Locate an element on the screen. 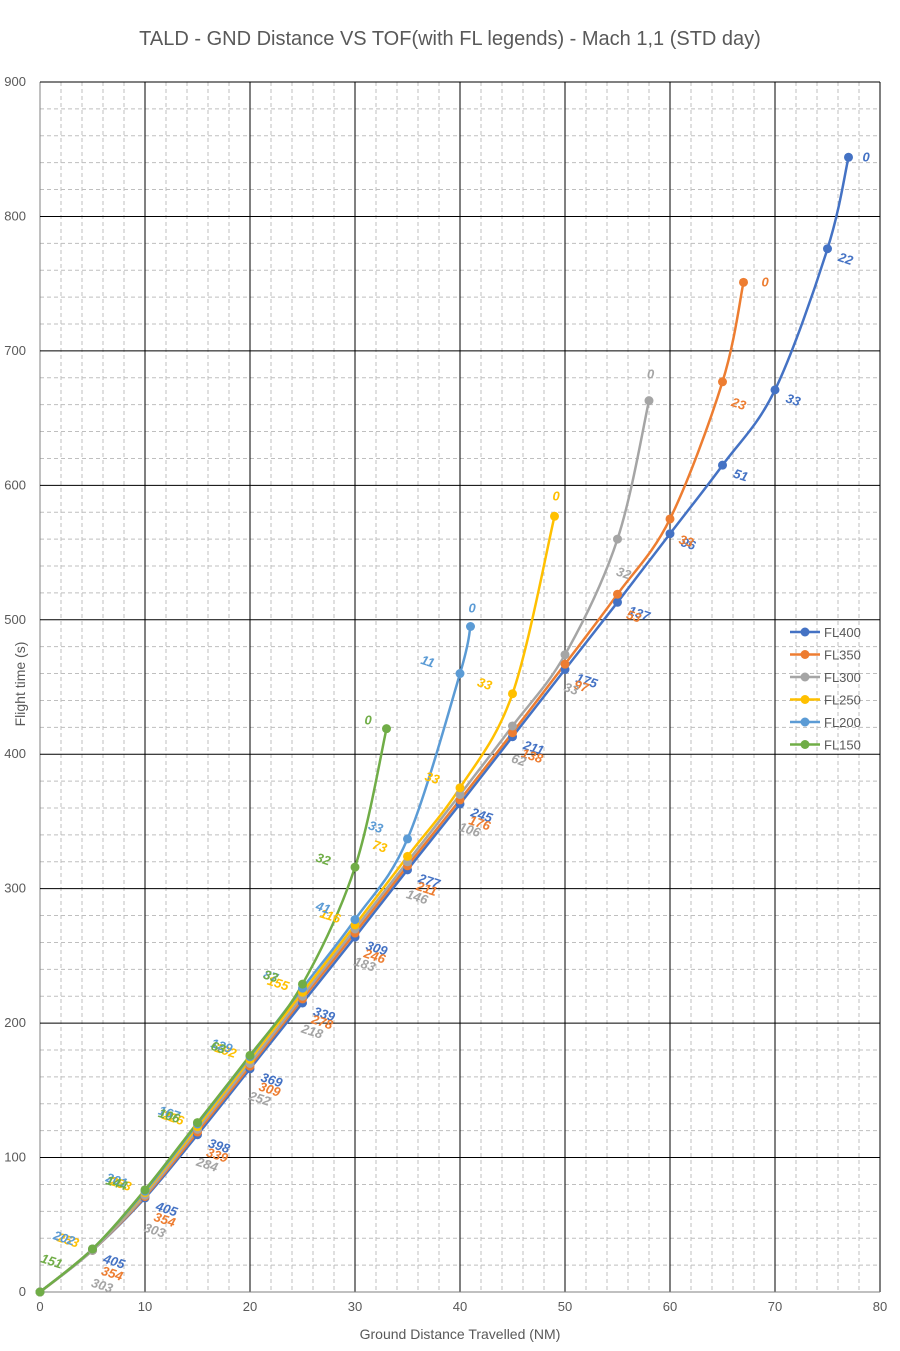 This screenshot has height=1351, width=900. data-label-fl300: 62 is located at coordinates (519, 760).